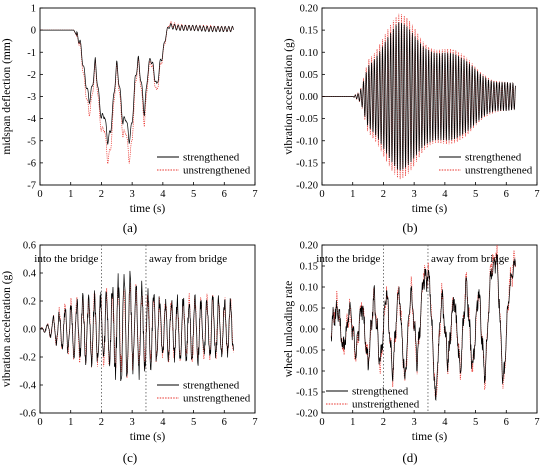 The width and height of the screenshot is (550, 469). I want to click on y-tick-label: -2, so click(31, 75).